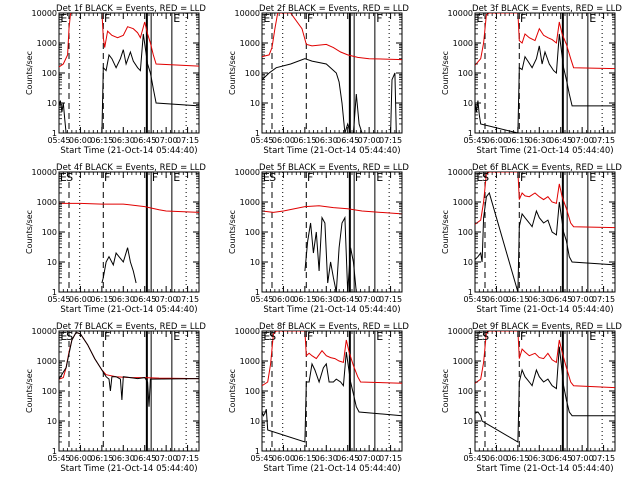 This screenshot has height=480, width=640. Describe the element at coordinates (131, 327) in the screenshot. I see `panel-title: Det 7f BLACK = Events, RED = LLD` at that location.